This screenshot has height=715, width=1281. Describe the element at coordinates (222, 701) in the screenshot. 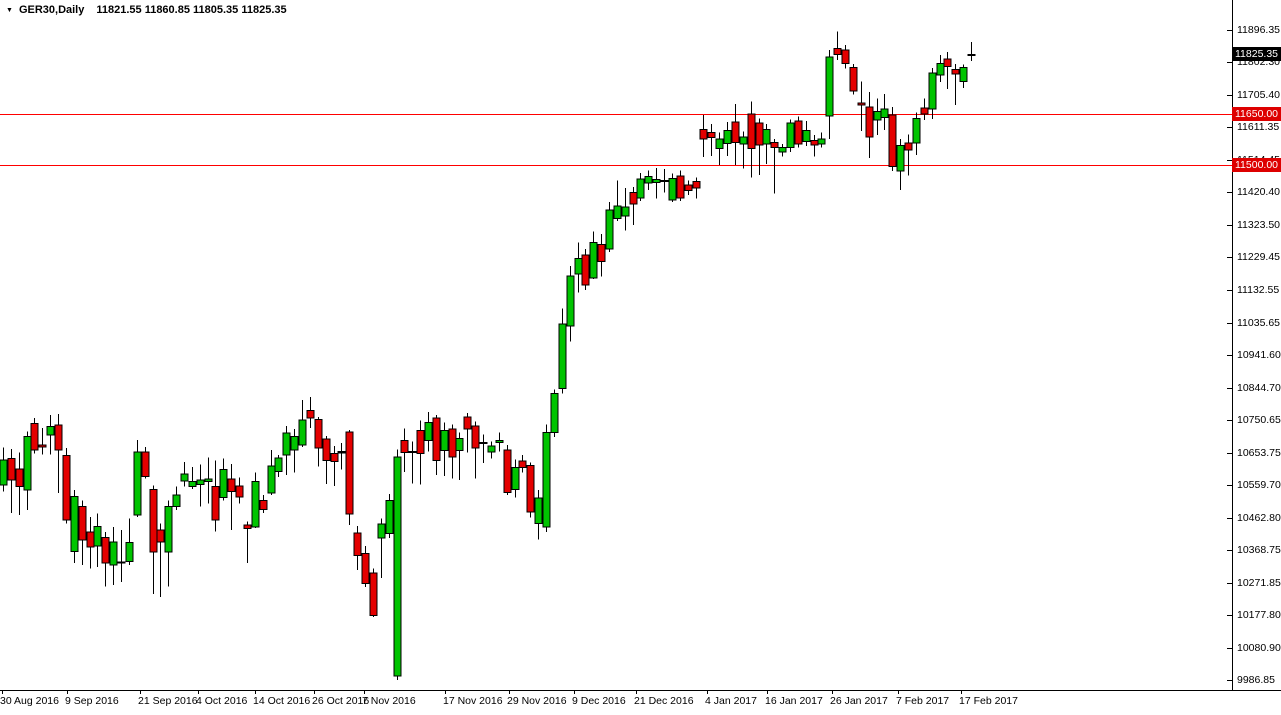

I see `date-tick-label: 4 Oct 2016` at that location.